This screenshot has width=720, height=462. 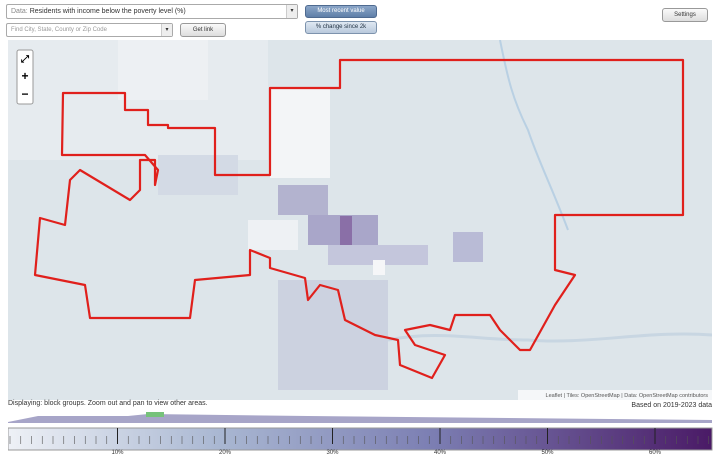 What do you see at coordinates (155, 414) in the screenshot?
I see `histogram-highlight` at bounding box center [155, 414].